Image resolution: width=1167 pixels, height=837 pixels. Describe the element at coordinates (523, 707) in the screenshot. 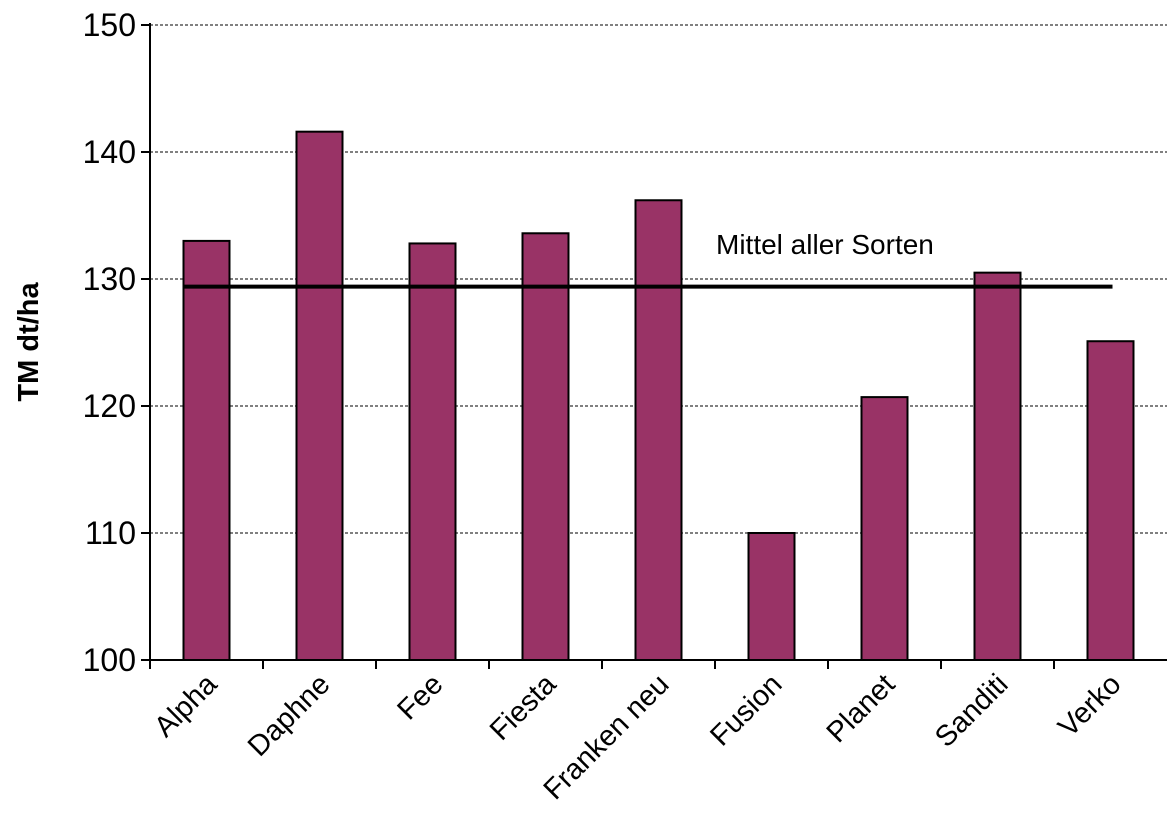

I see `x-tick-label-fiesta: Fiesta` at that location.